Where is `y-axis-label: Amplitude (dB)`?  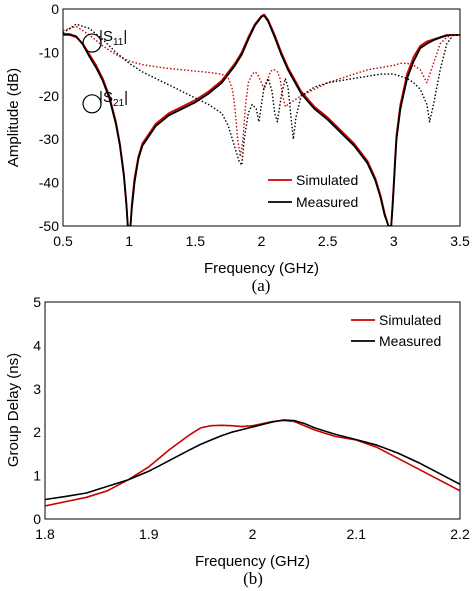
y-axis-label: Amplitude (dB) is located at coordinates (13, 117).